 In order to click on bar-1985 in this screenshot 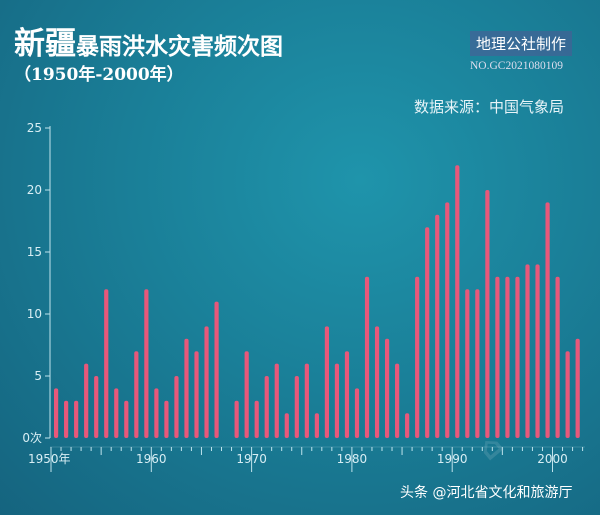, I will do `click(407, 425)`.